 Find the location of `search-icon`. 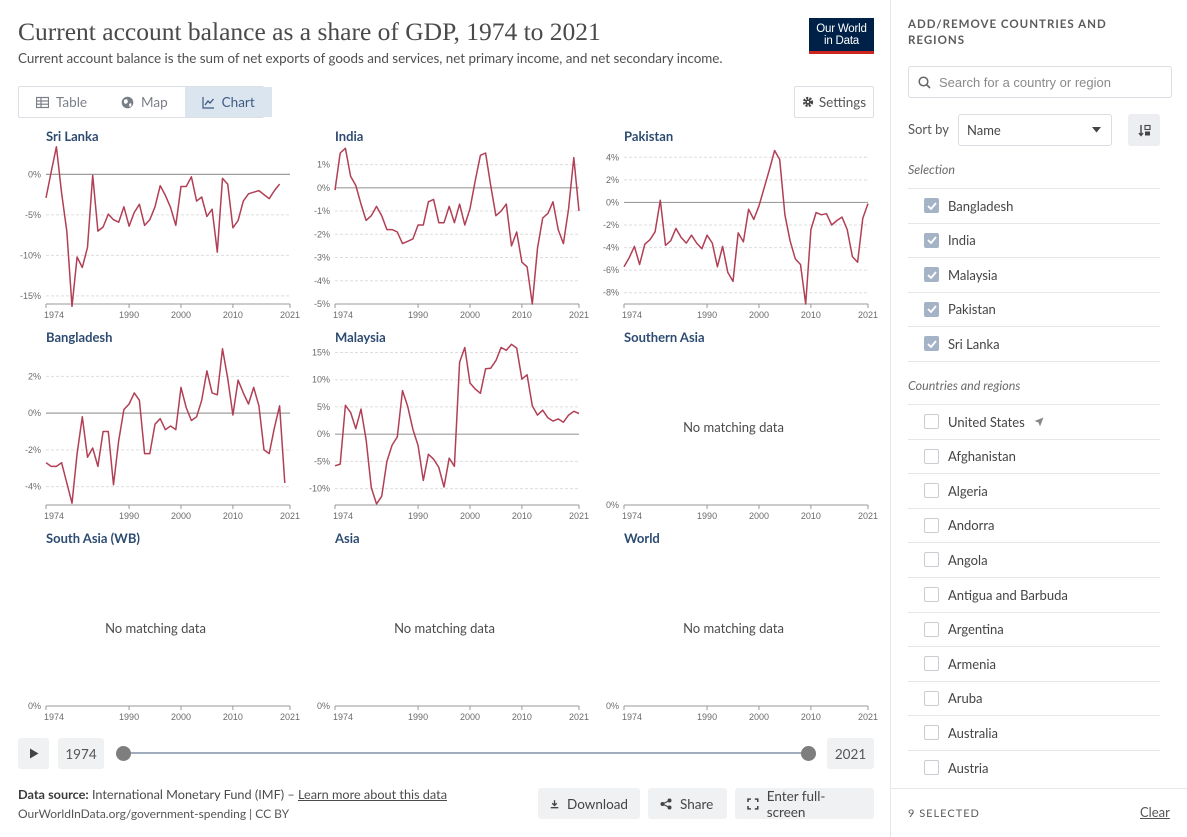

search-icon is located at coordinates (924, 82).